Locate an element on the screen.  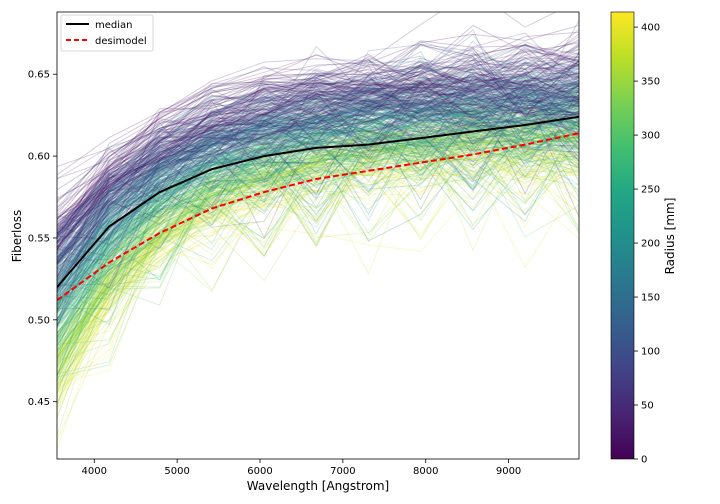
y-axis-ticks: 0.45 0.50 0.55 0.60 0.65 is located at coordinates (42, 239).